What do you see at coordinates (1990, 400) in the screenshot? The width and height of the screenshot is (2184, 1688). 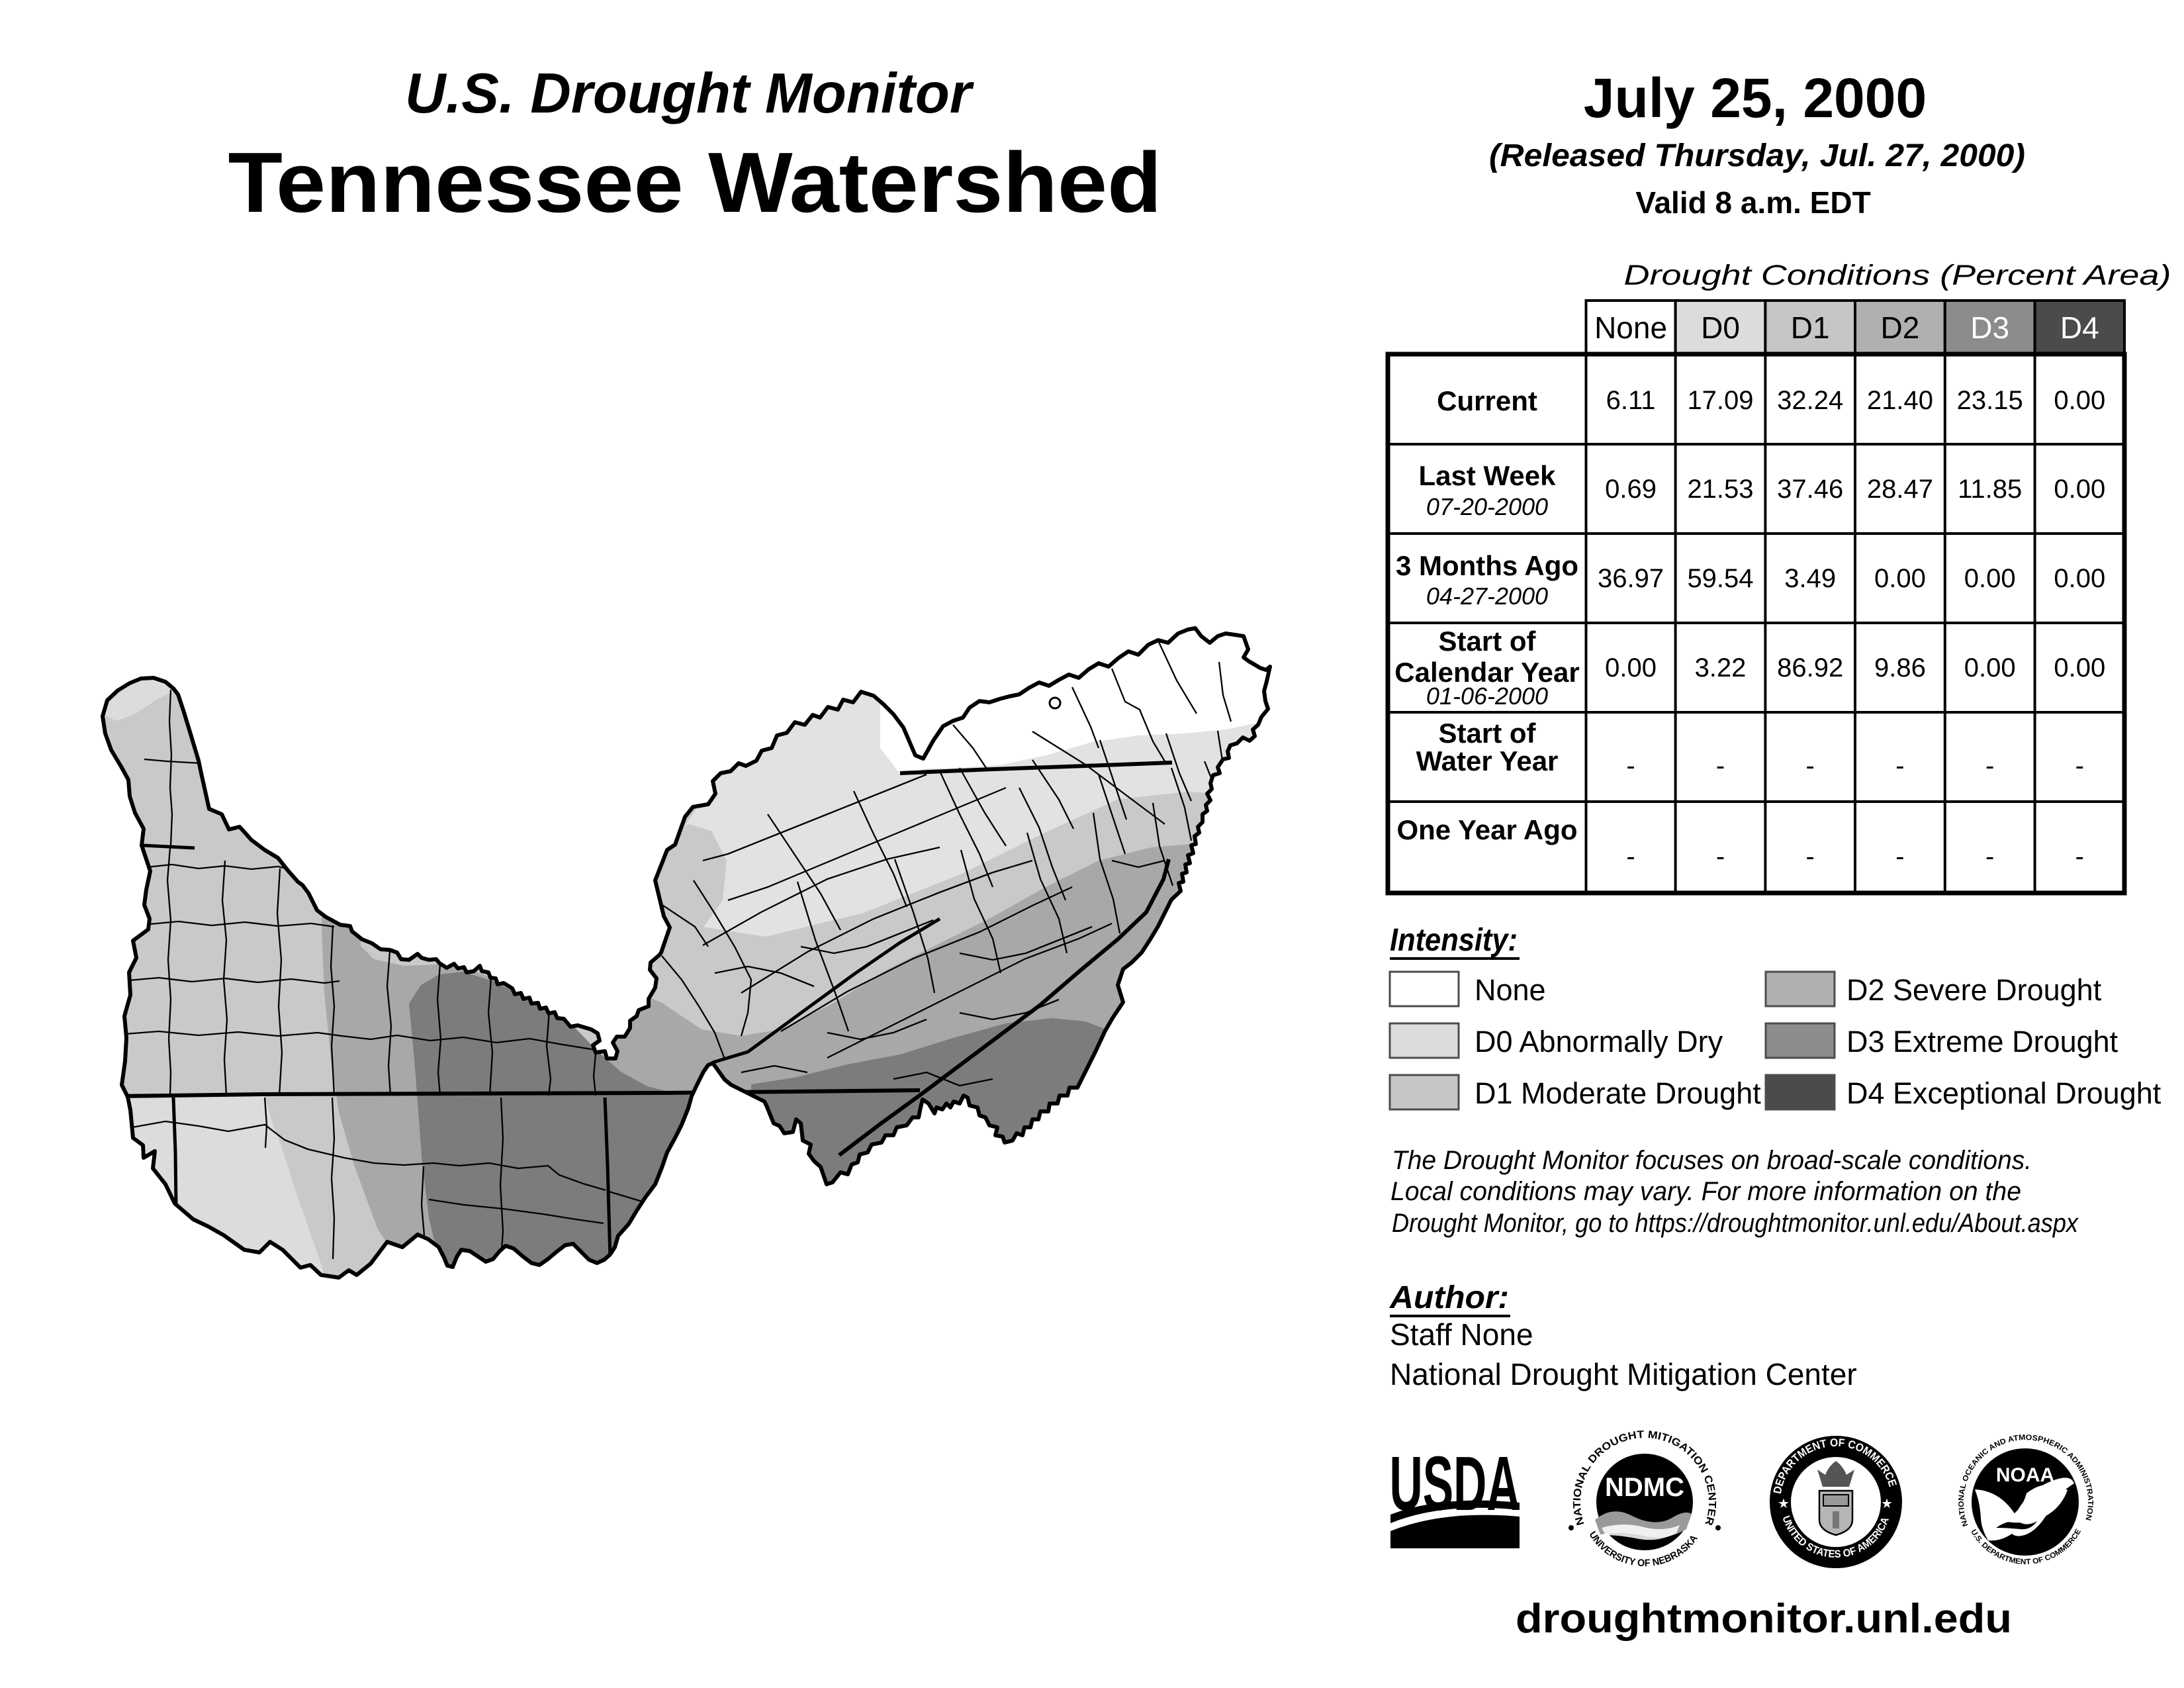 I see `svg-text: 23.15` at bounding box center [1990, 400].